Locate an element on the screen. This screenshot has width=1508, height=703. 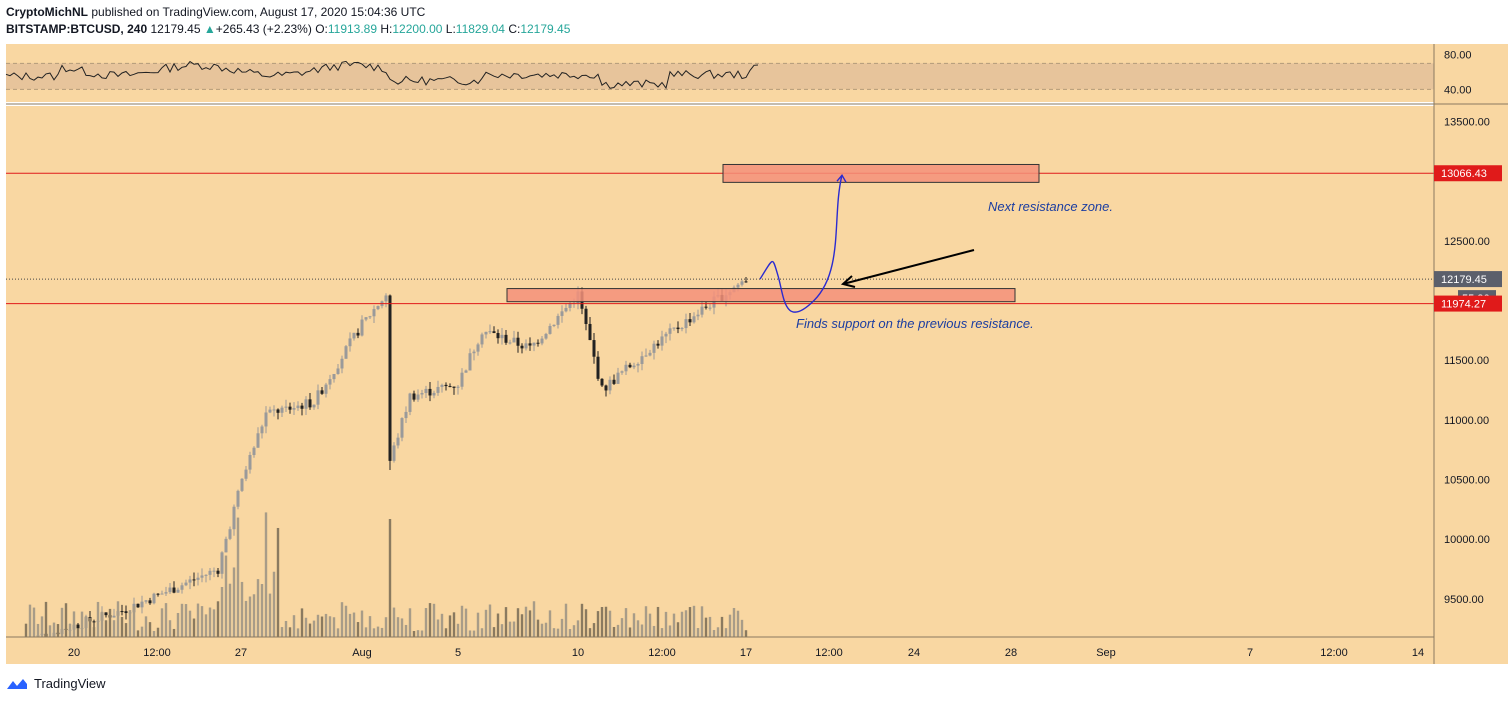
time-tick-label: 17 is located at coordinates (746, 653).